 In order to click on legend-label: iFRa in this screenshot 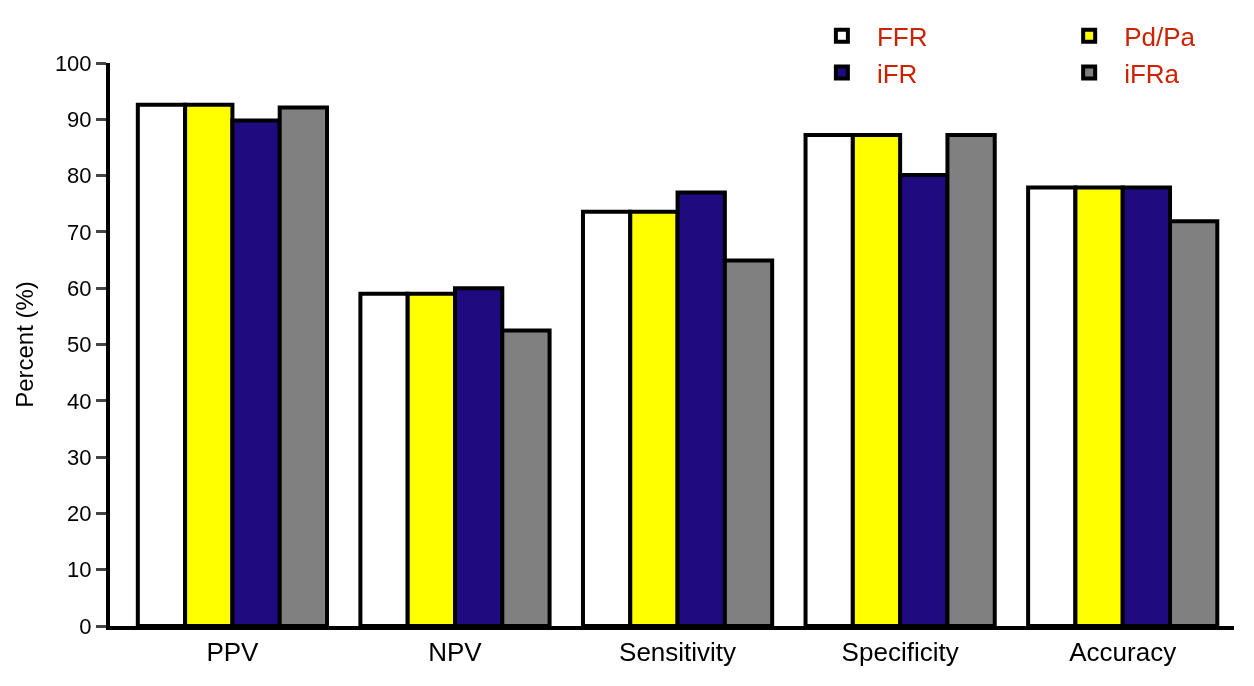, I will do `click(1152, 73)`.